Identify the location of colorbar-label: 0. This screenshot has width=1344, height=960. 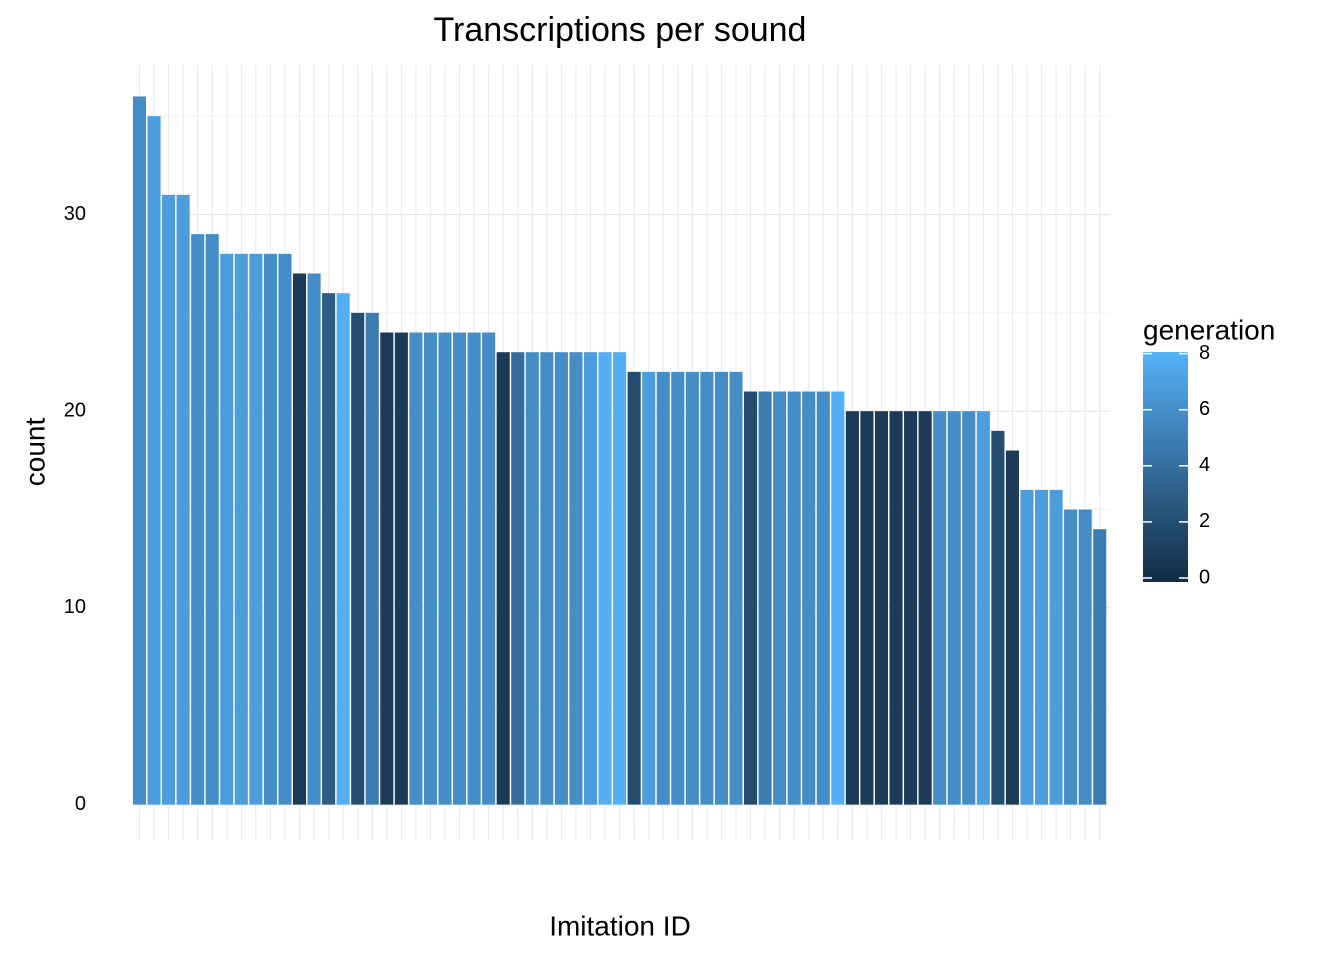
(1204, 577).